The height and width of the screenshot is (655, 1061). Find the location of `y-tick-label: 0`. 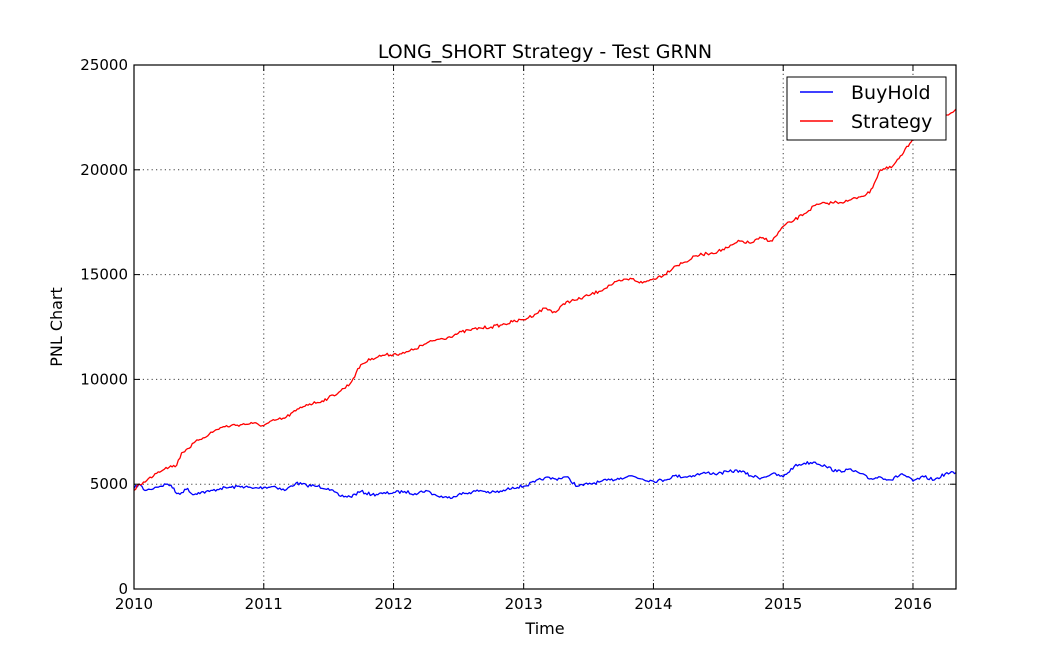

y-tick-label: 0 is located at coordinates (123, 589).